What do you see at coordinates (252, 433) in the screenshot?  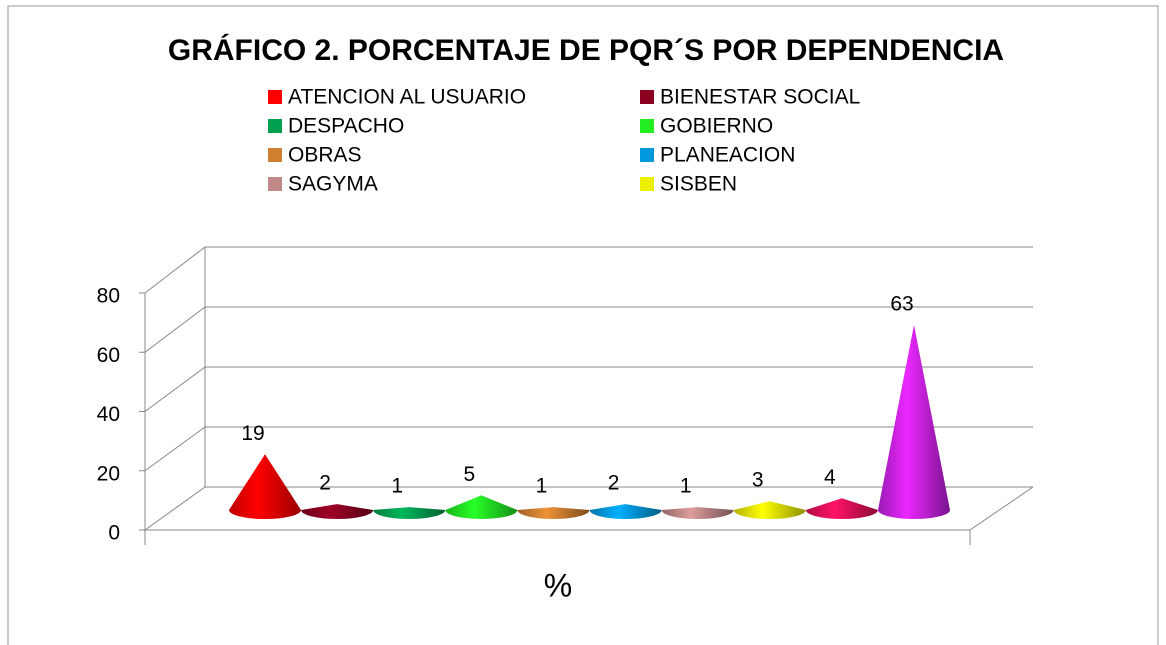 I see `data-label: 19` at bounding box center [252, 433].